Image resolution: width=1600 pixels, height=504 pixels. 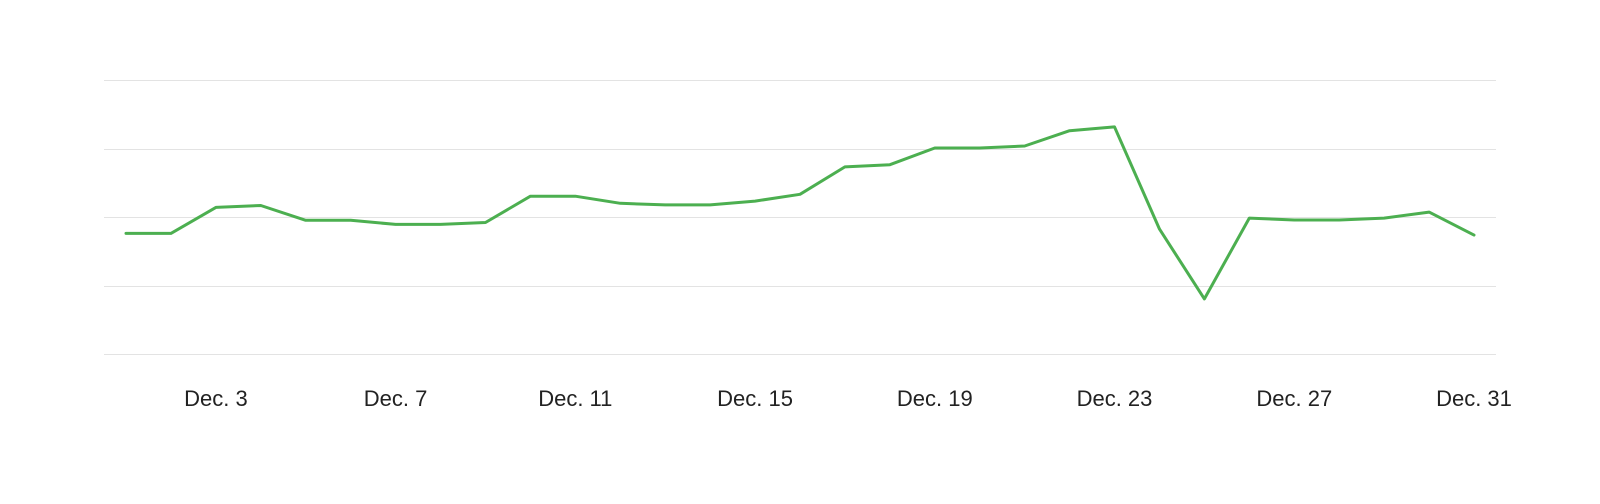 I want to click on x-tick-label: Dec. 31, so click(x=1474, y=398).